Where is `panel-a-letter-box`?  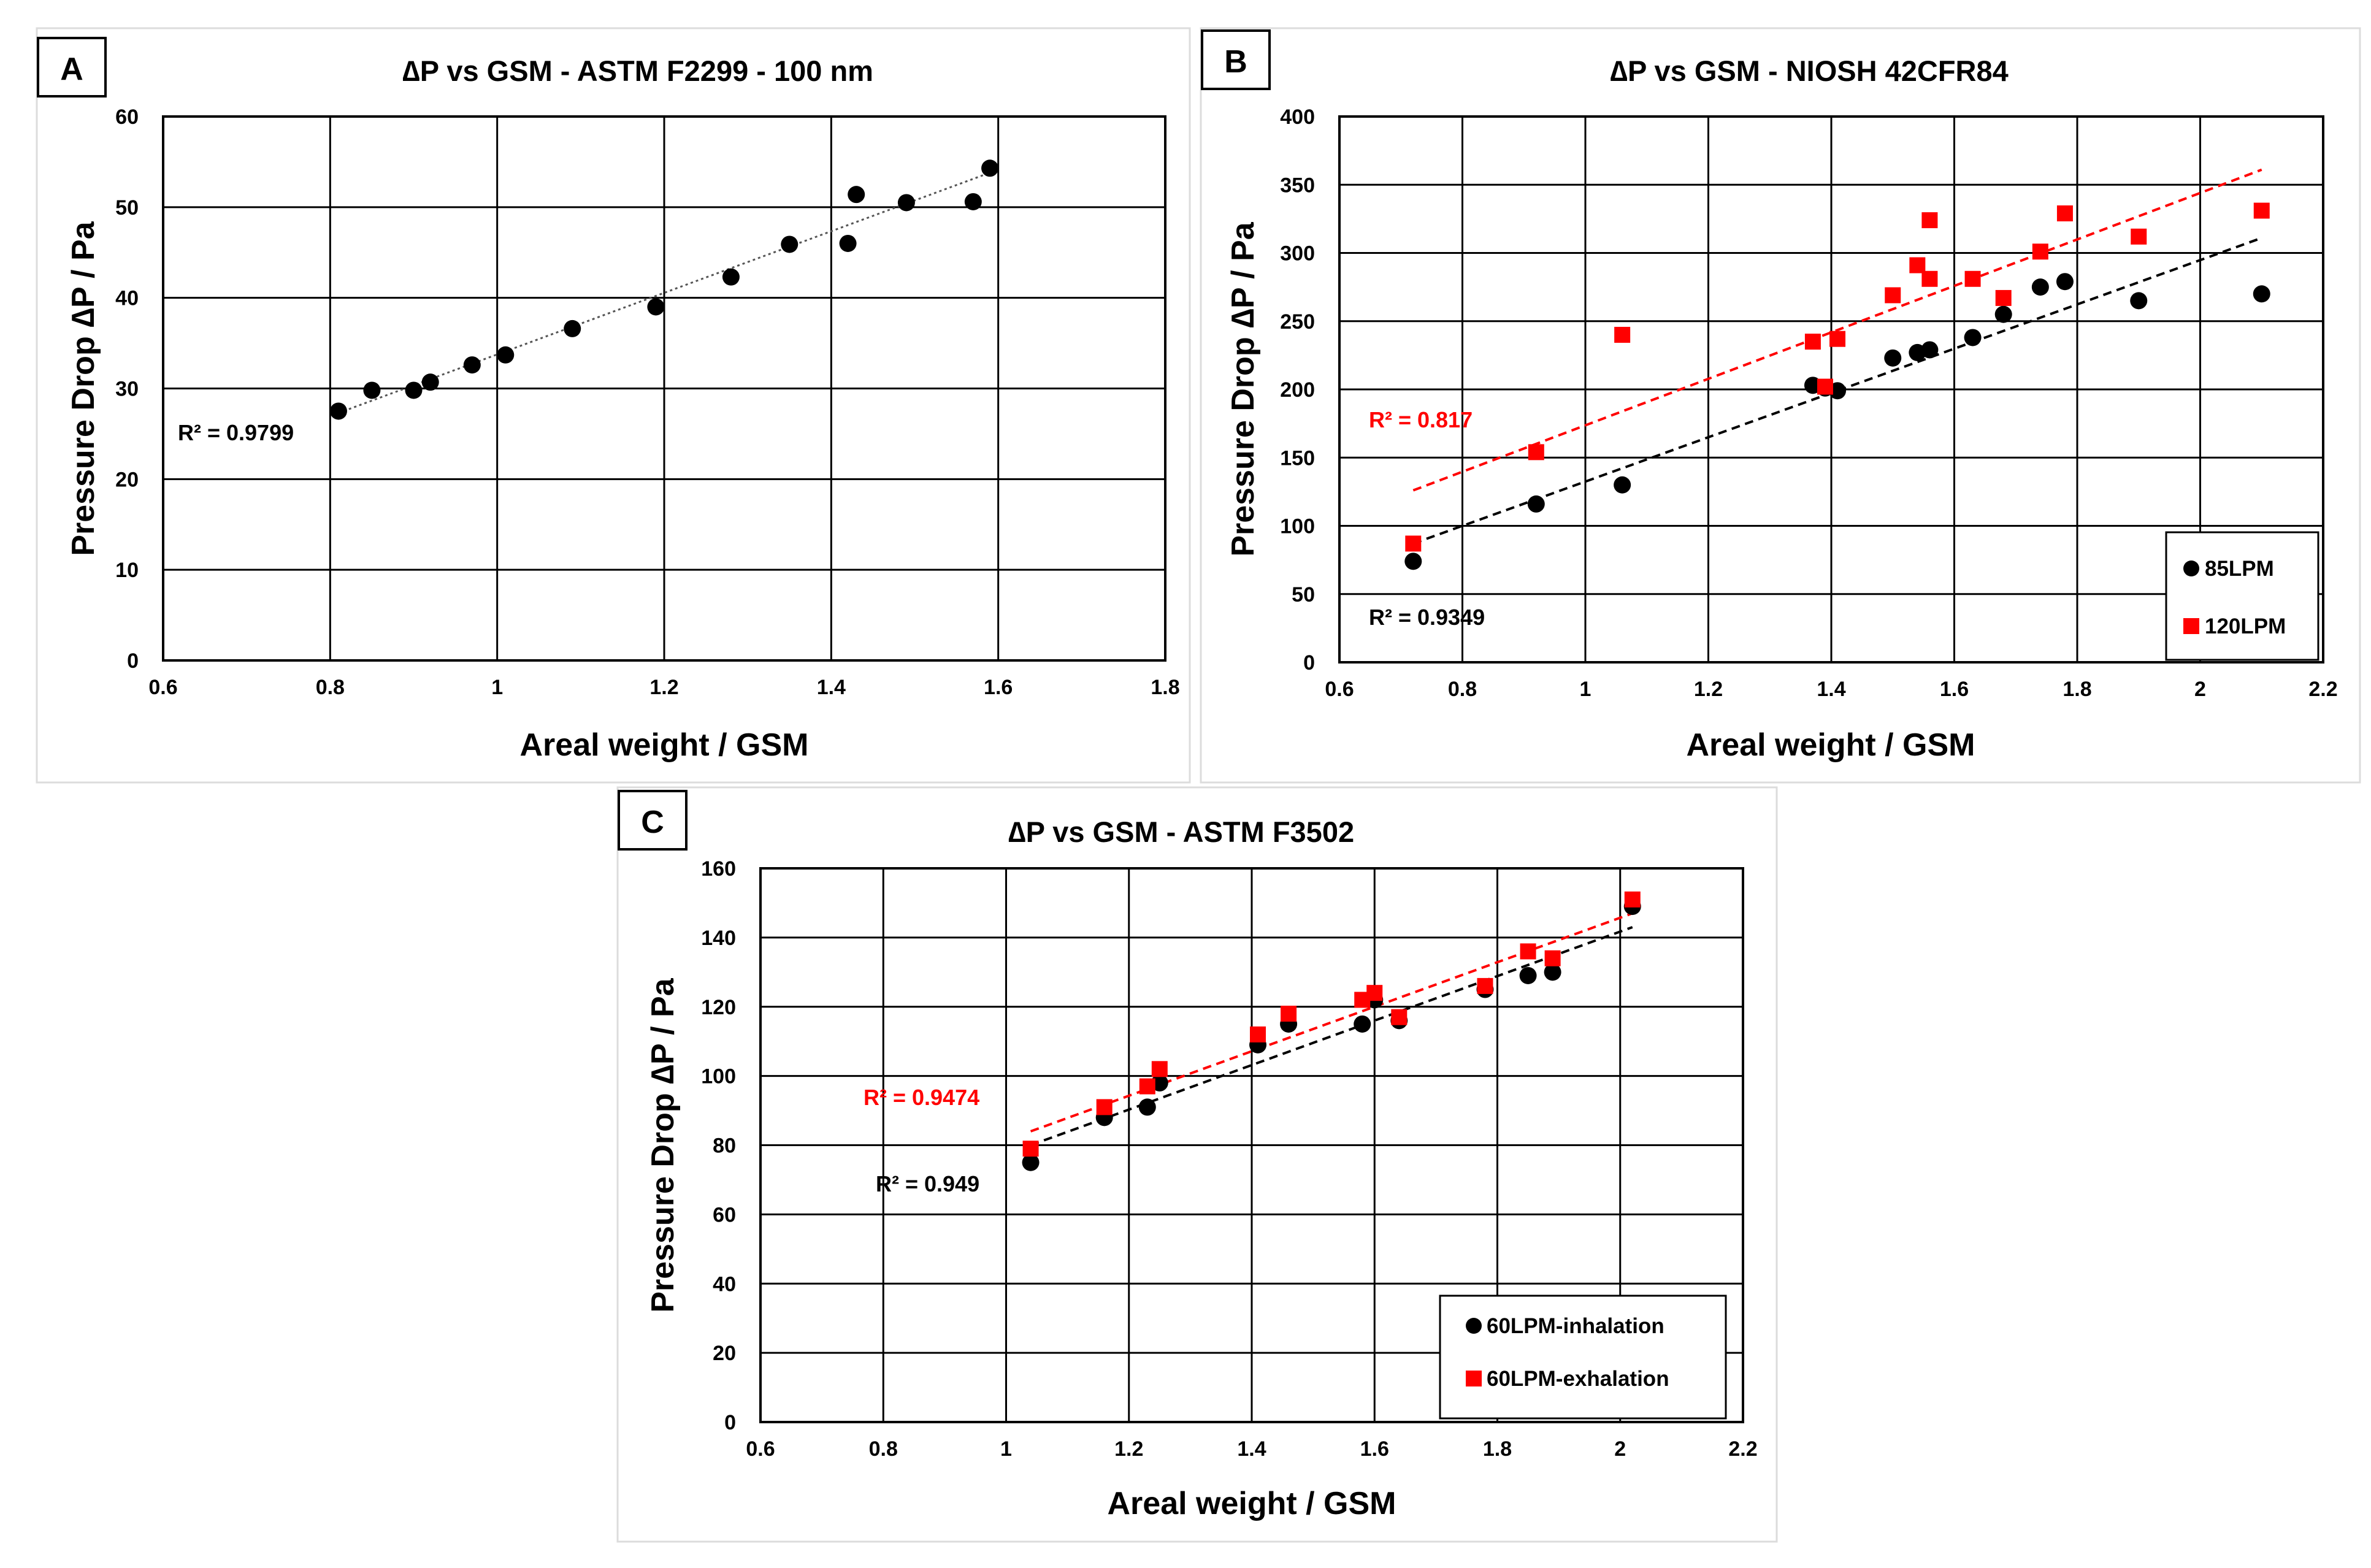
panel-a-letter-box is located at coordinates (72, 67).